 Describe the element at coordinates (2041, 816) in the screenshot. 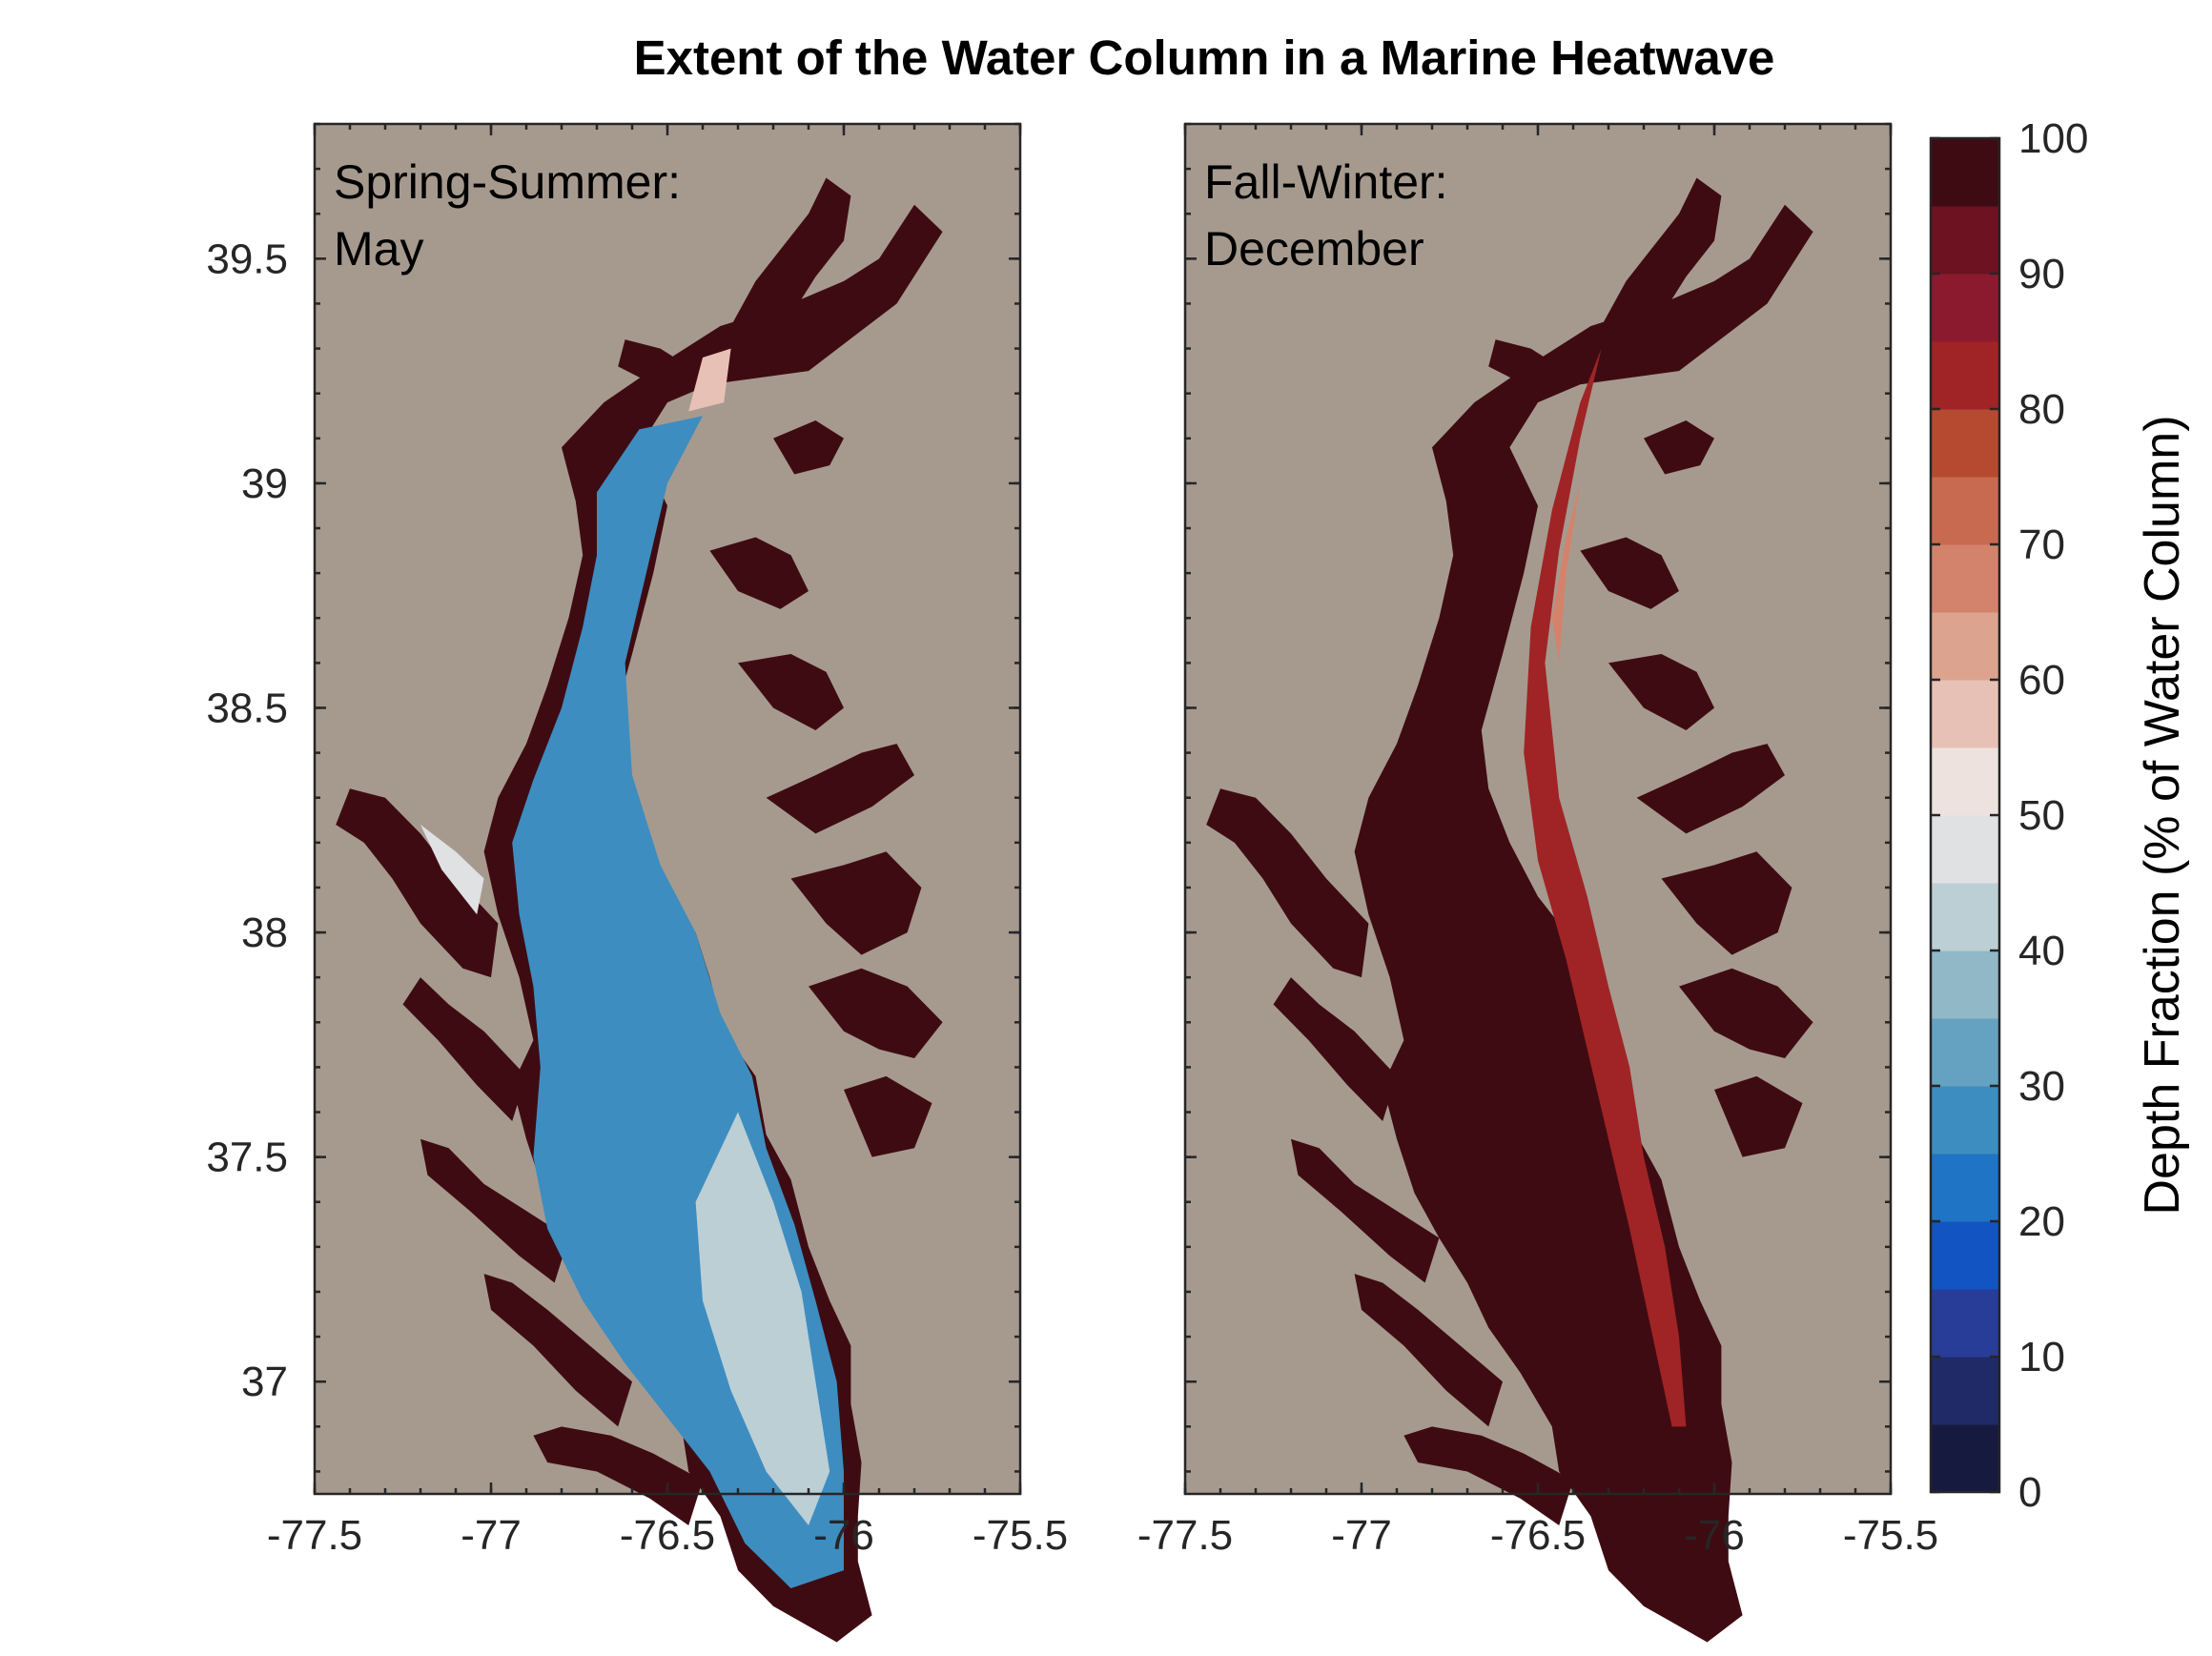

I see `colorbar-tick-label: 50` at that location.